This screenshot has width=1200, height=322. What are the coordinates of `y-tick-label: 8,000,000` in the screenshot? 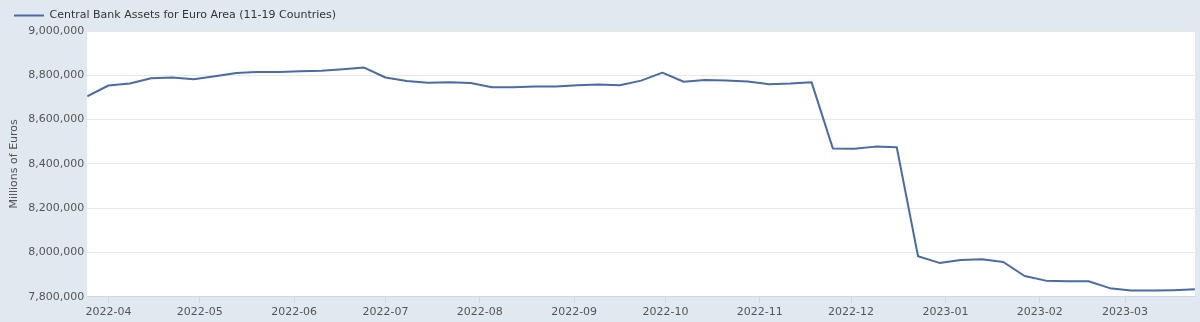 It's located at (56, 252).